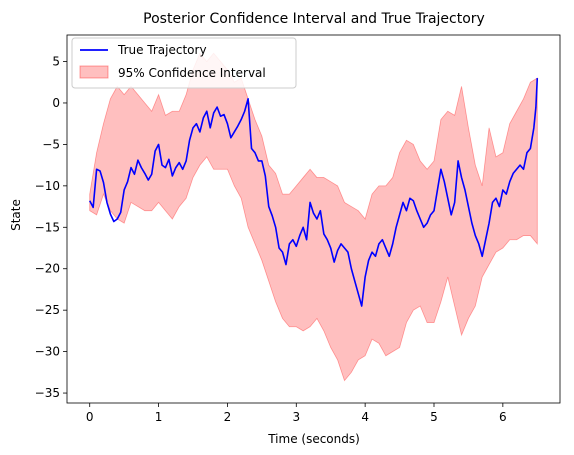  Describe the element at coordinates (47, 186) in the screenshot. I see `y-tick-label: −10` at that location.